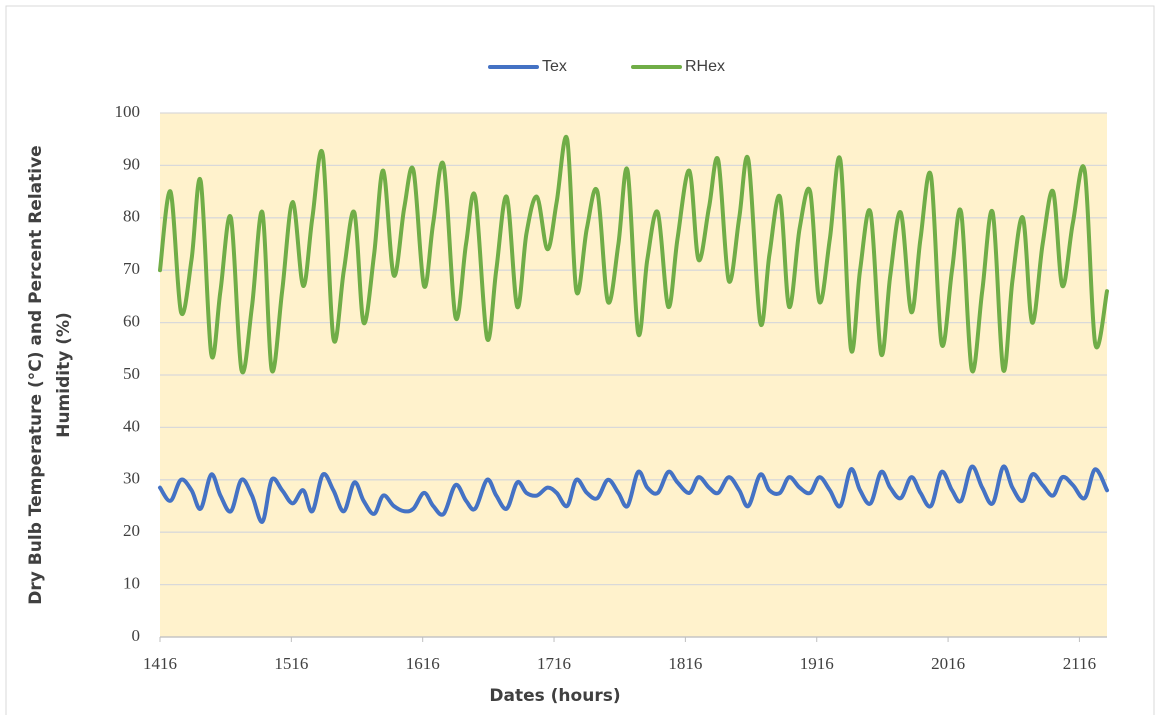  What do you see at coordinates (554, 66) in the screenshot?
I see `legend-label: Tex` at bounding box center [554, 66].